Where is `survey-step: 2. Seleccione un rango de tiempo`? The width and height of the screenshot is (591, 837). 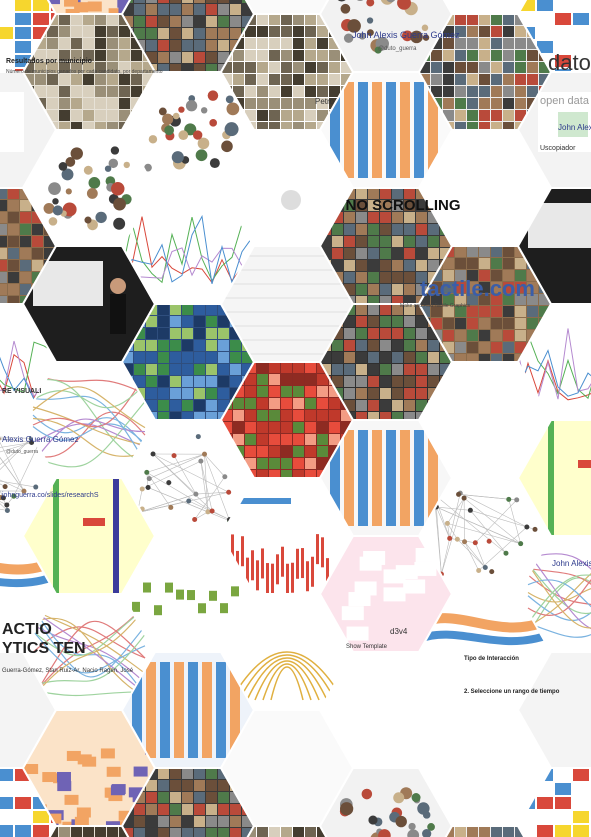 survey-step: 2. Seleccione un rango de tiempo is located at coordinates (512, 692).